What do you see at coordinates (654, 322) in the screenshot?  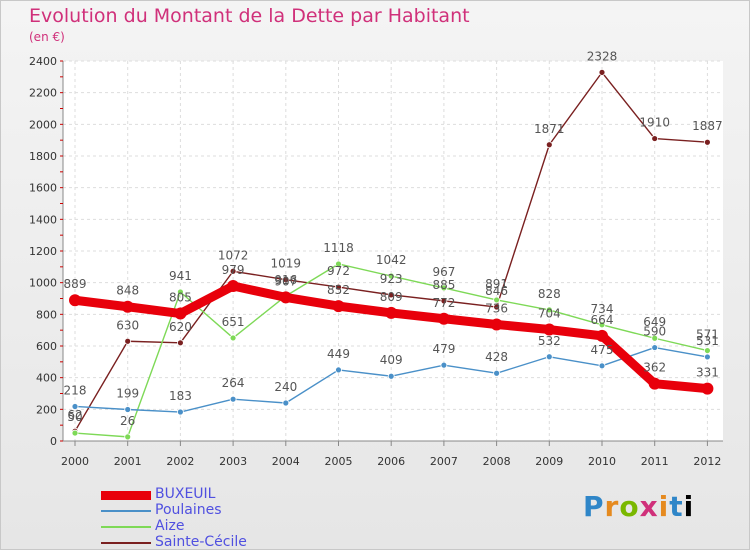 I see `data-label: 649` at bounding box center [654, 322].